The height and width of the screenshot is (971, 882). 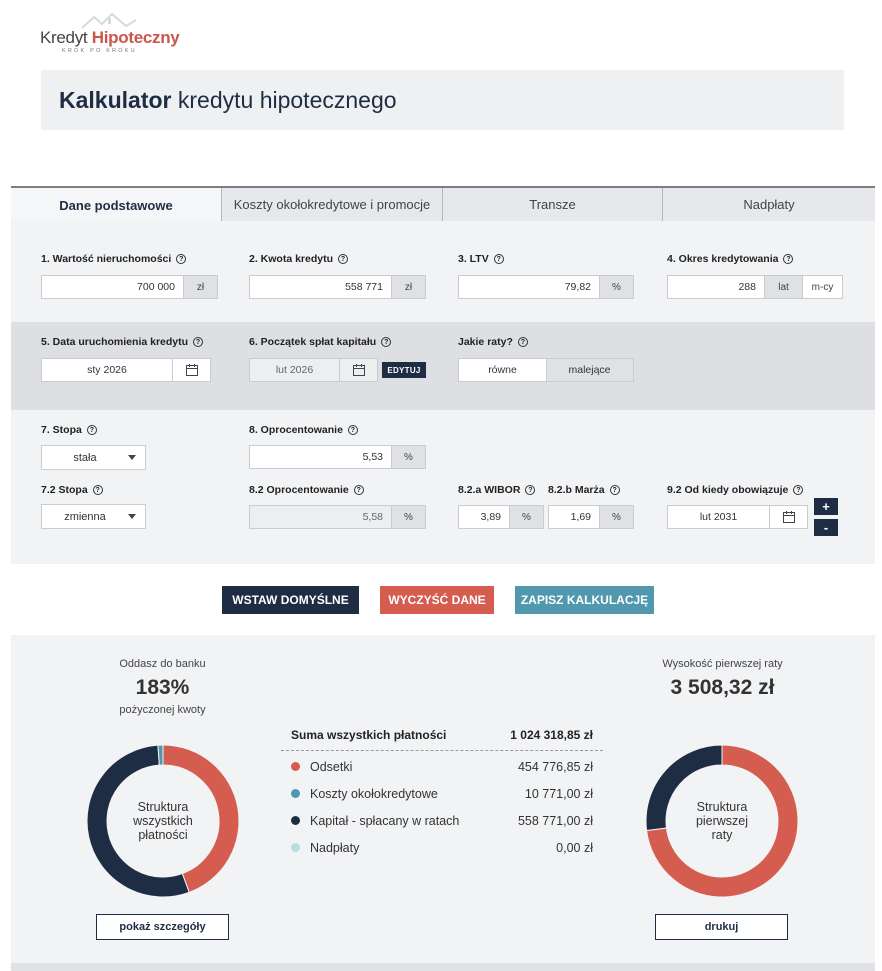 I want to click on results-bottom-bar, so click(x=443, y=967).